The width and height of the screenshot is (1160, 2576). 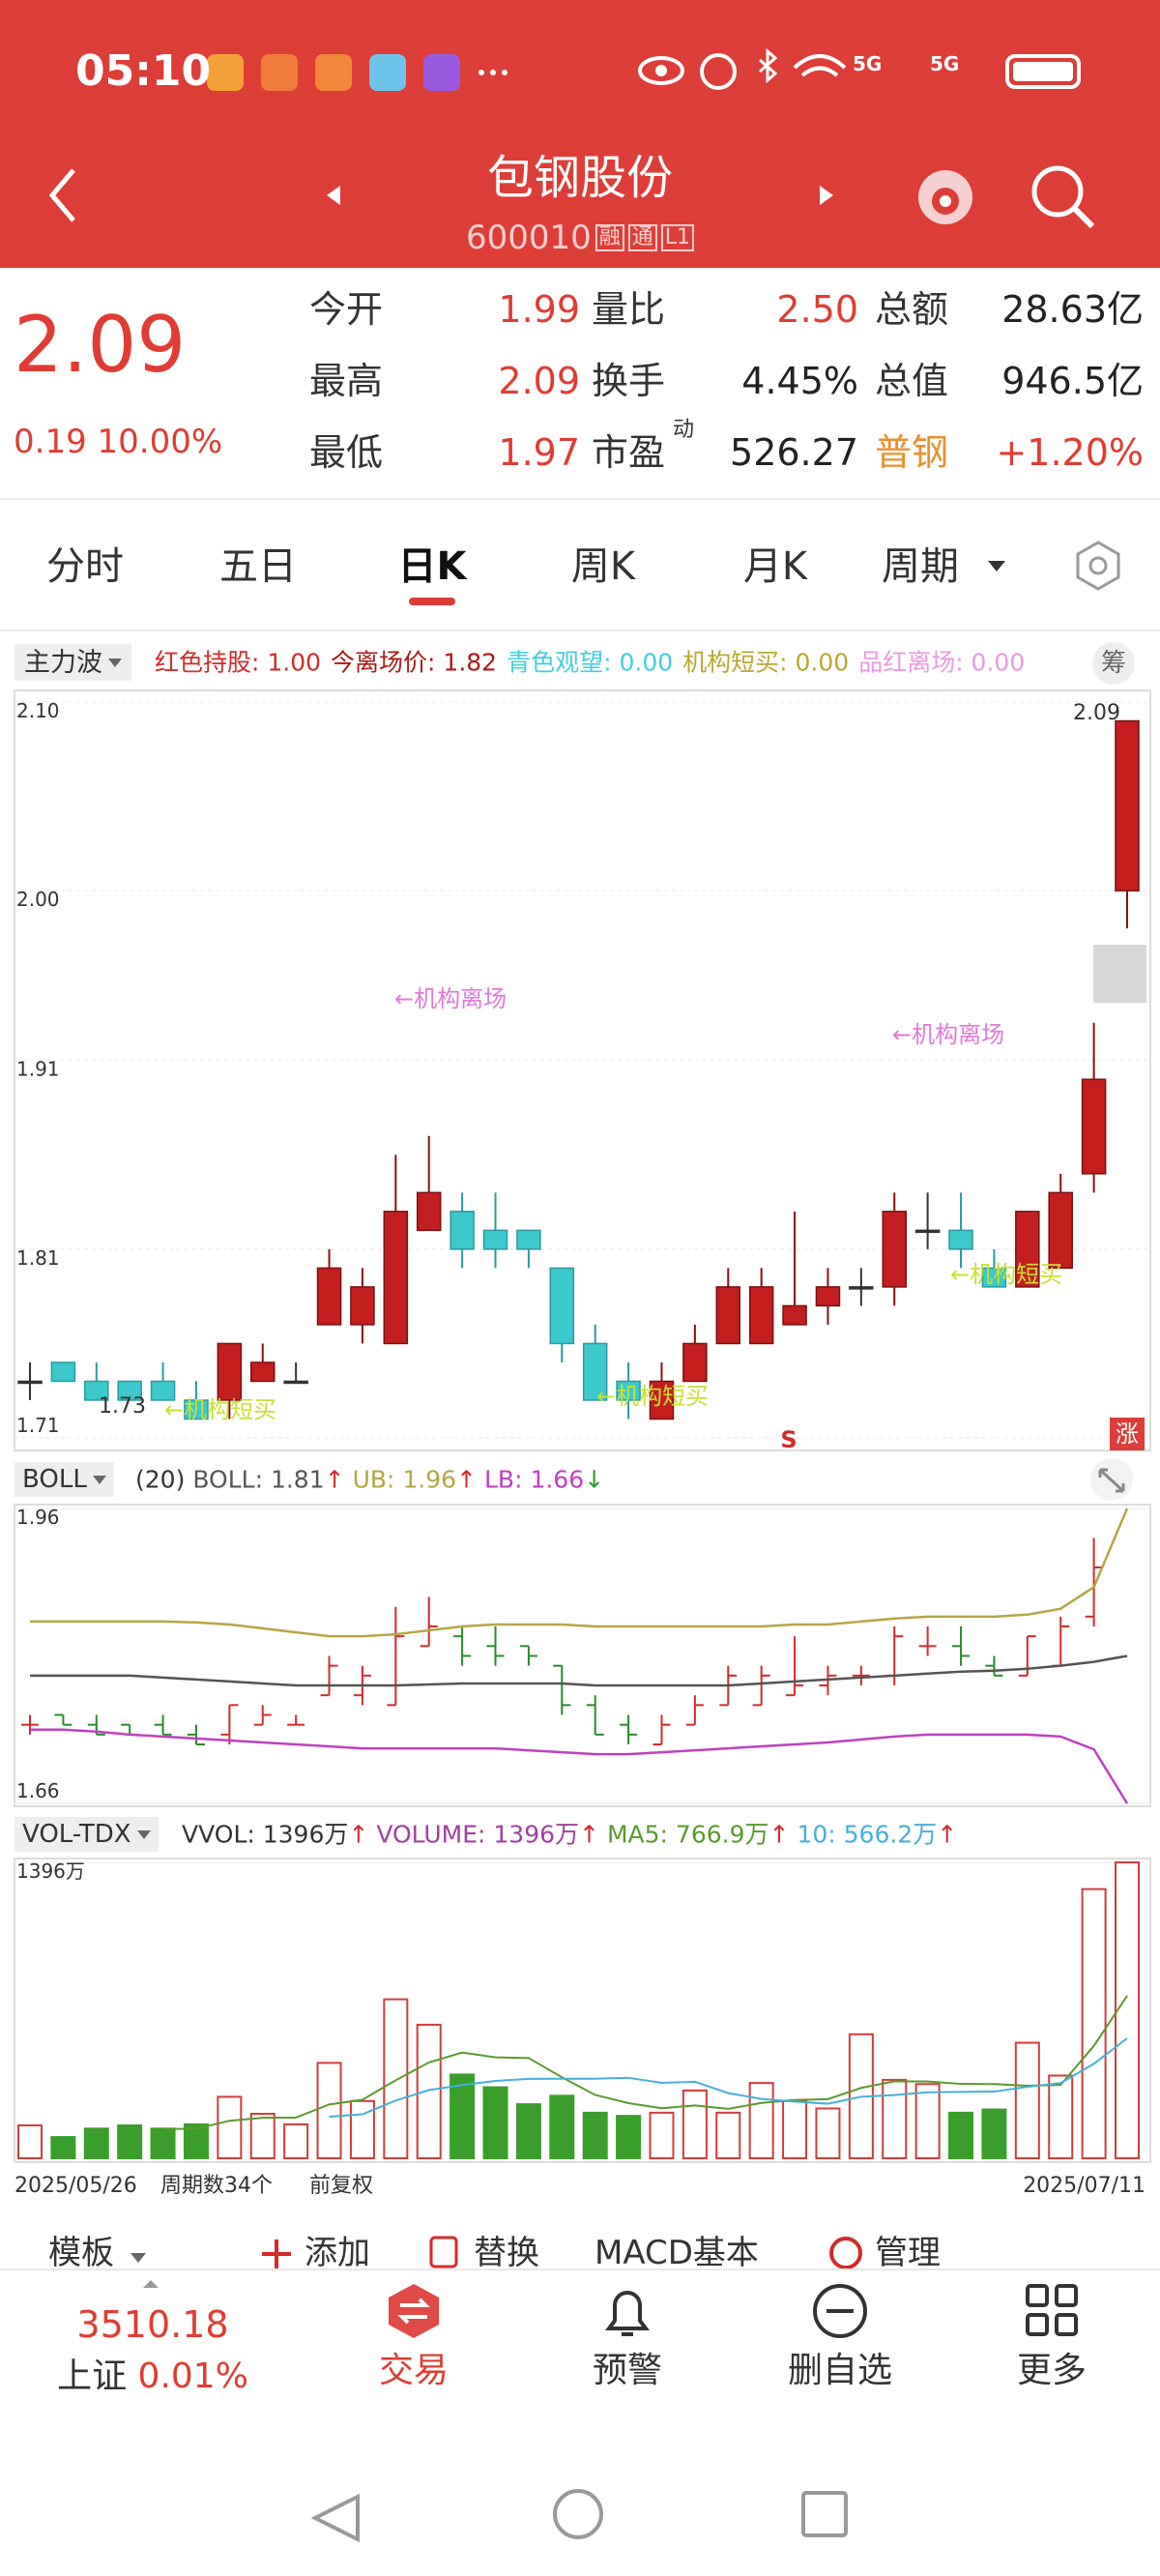 What do you see at coordinates (845, 2253) in the screenshot?
I see `manage-icon` at bounding box center [845, 2253].